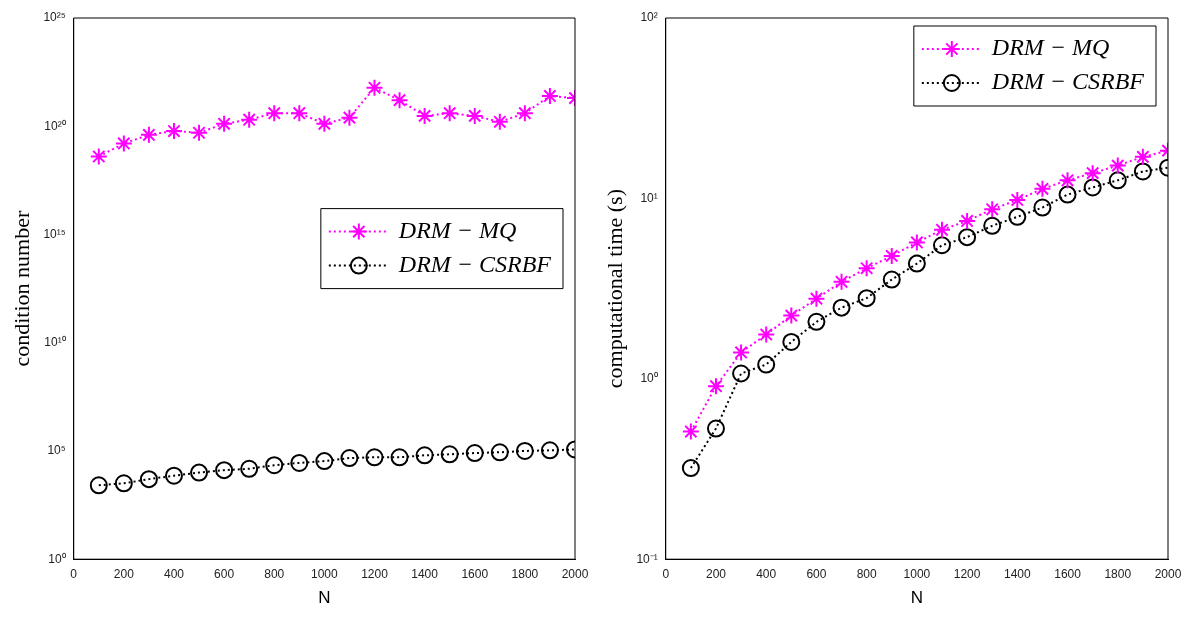 This screenshot has width=1186, height=617. Describe the element at coordinates (614, 289) in the screenshot. I see `y-axis-title: computational time (s)` at that location.